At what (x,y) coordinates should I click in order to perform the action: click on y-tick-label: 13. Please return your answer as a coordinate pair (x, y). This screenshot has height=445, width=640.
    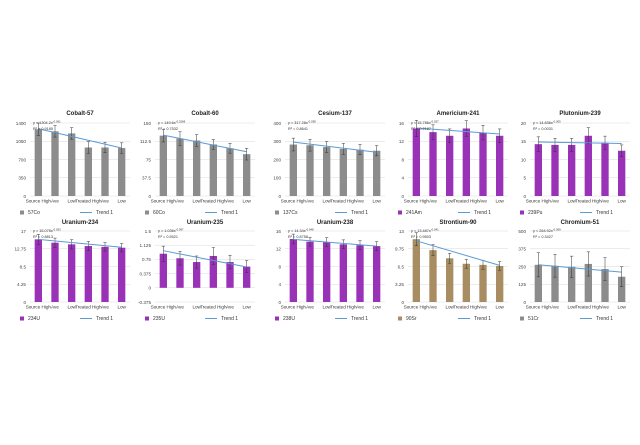
    Looking at the image, I should click on (402, 231).